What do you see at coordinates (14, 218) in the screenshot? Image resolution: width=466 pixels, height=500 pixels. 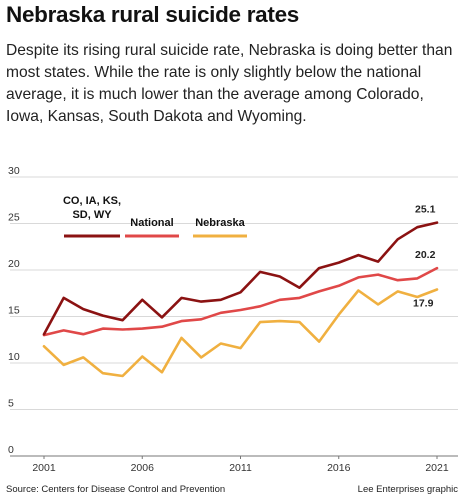 I see `y-tick-label: 25` at bounding box center [14, 218].